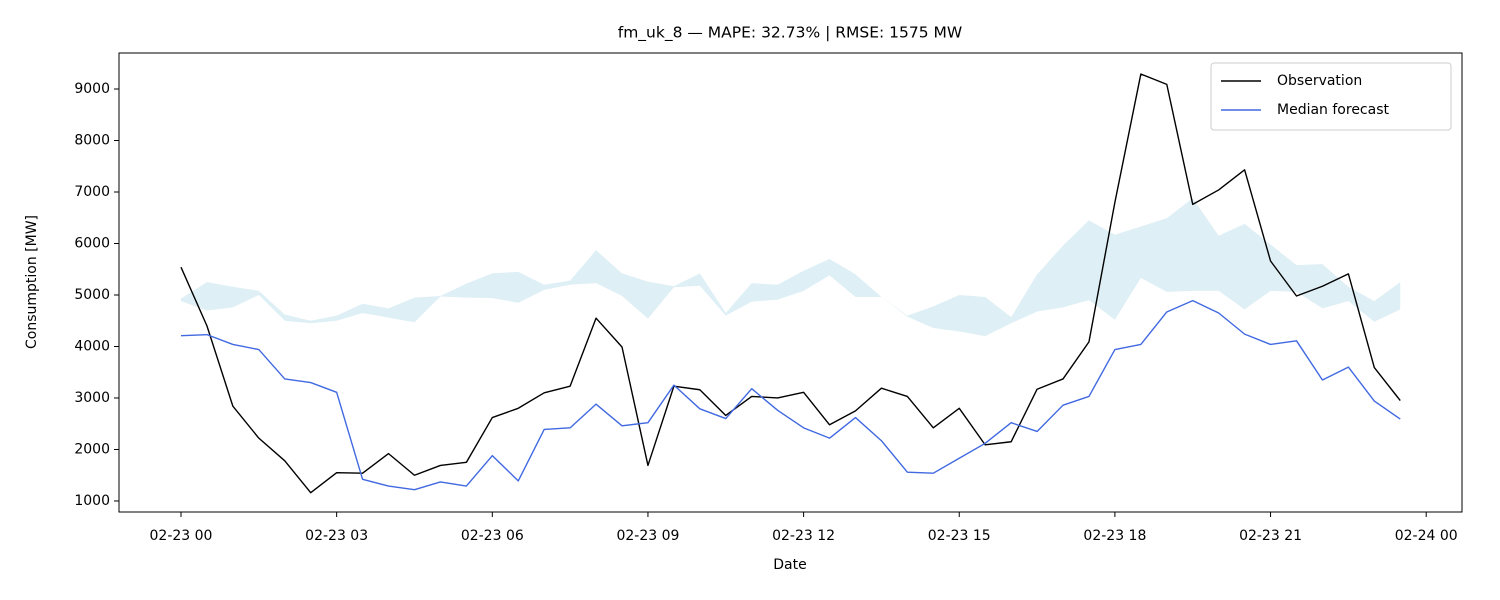  What do you see at coordinates (92, 89) in the screenshot?
I see `y-tick-label: 9000` at bounding box center [92, 89].